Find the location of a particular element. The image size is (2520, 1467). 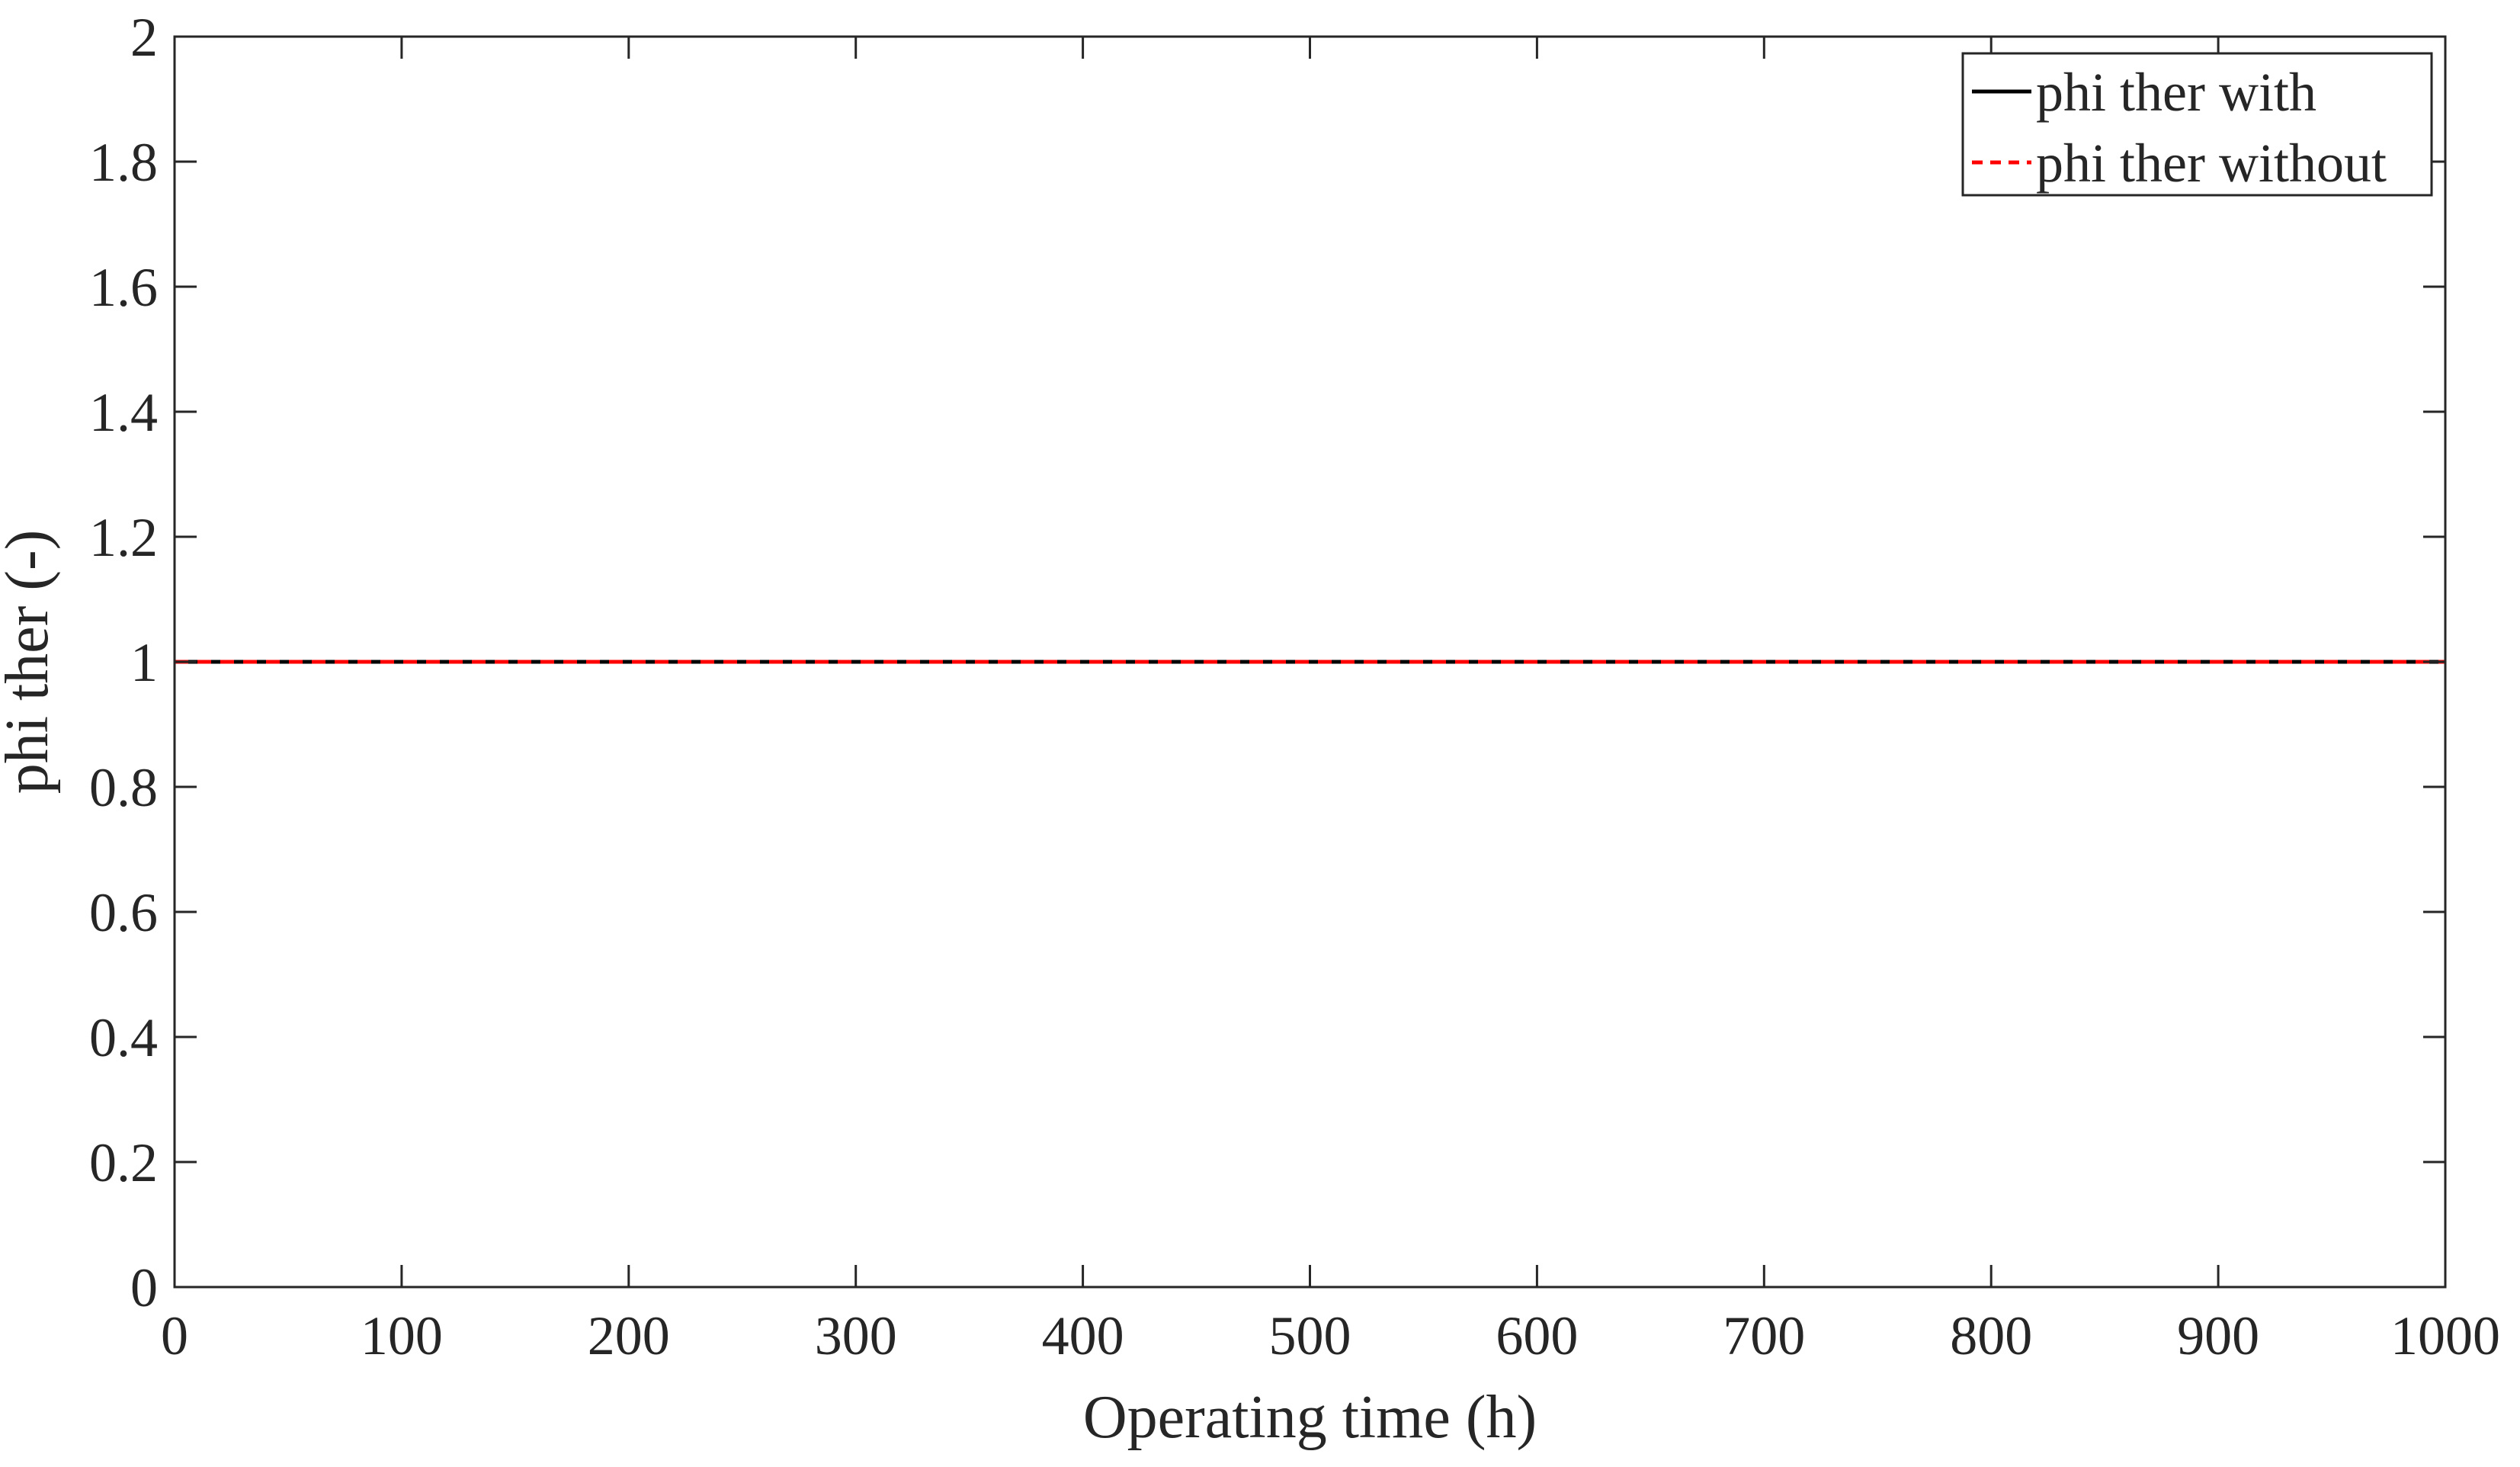

x-tick-label: 0 is located at coordinates (174, 1335).